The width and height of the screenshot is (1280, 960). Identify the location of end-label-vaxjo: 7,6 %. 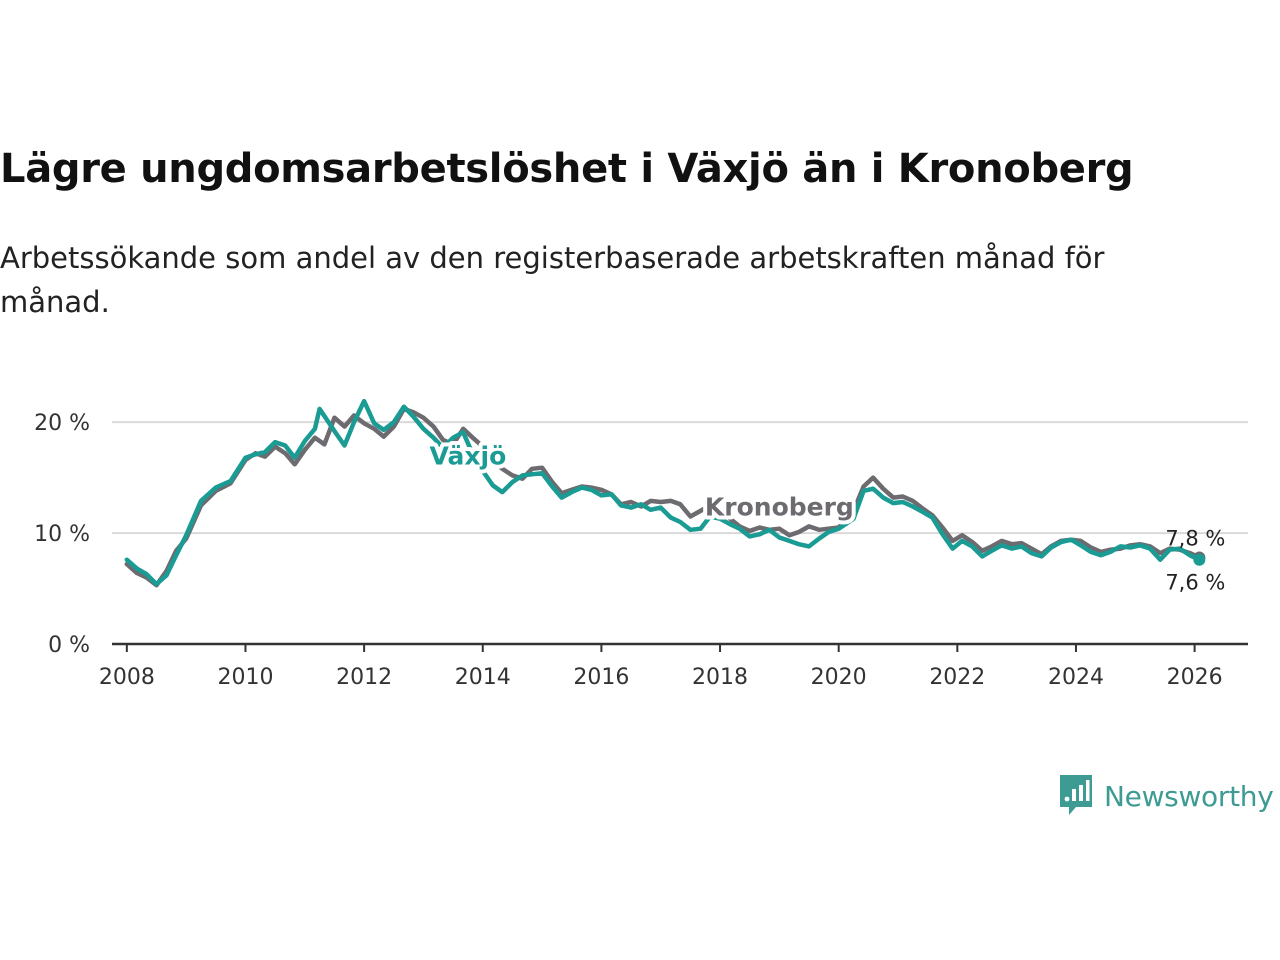
(1195, 583).